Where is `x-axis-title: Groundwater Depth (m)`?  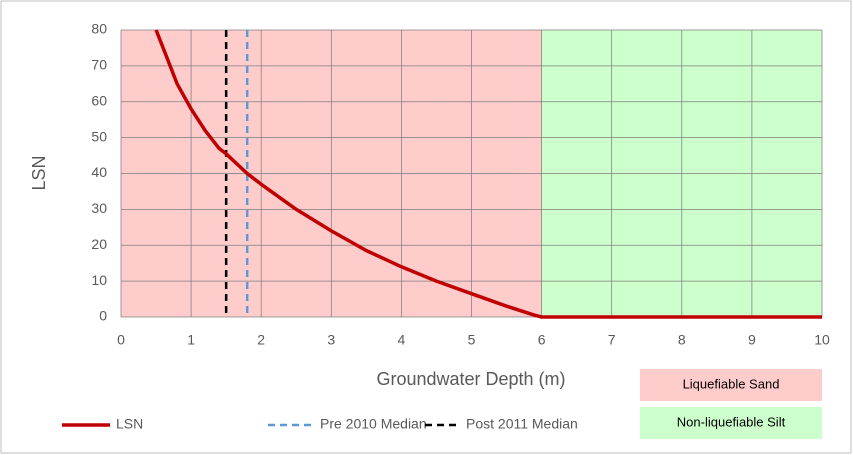
x-axis-title: Groundwater Depth (m) is located at coordinates (470, 379).